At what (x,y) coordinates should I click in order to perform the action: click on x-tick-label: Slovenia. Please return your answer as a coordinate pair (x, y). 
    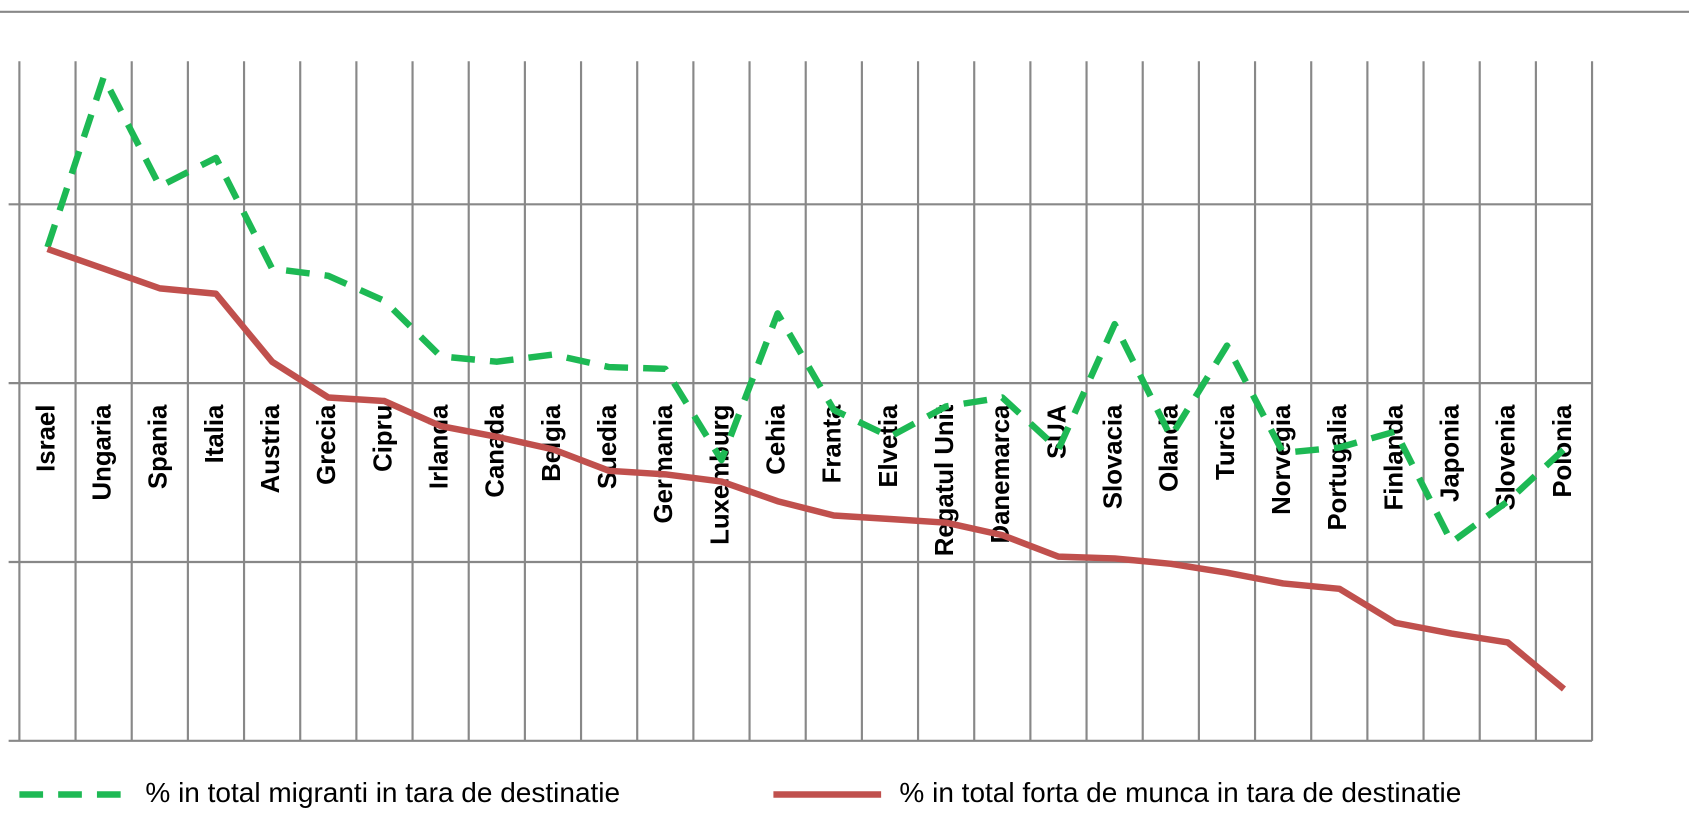
    Looking at the image, I should click on (1507, 457).